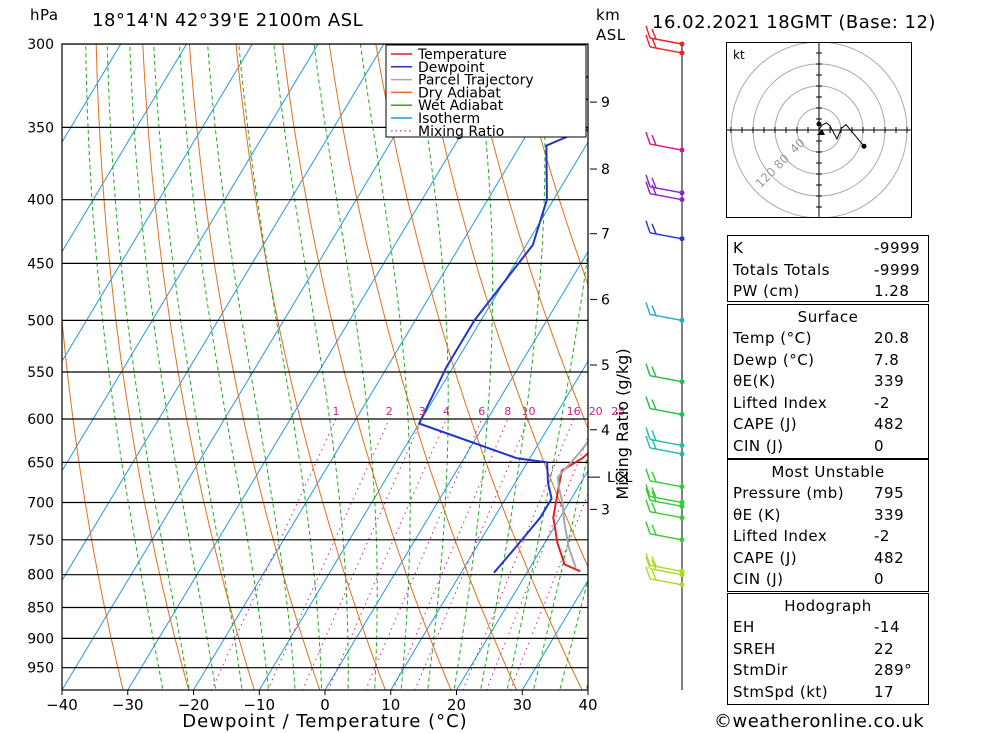 This screenshot has height=733, width=1000. I want to click on index-row: Pressure (mb) 795, so click(828, 493).